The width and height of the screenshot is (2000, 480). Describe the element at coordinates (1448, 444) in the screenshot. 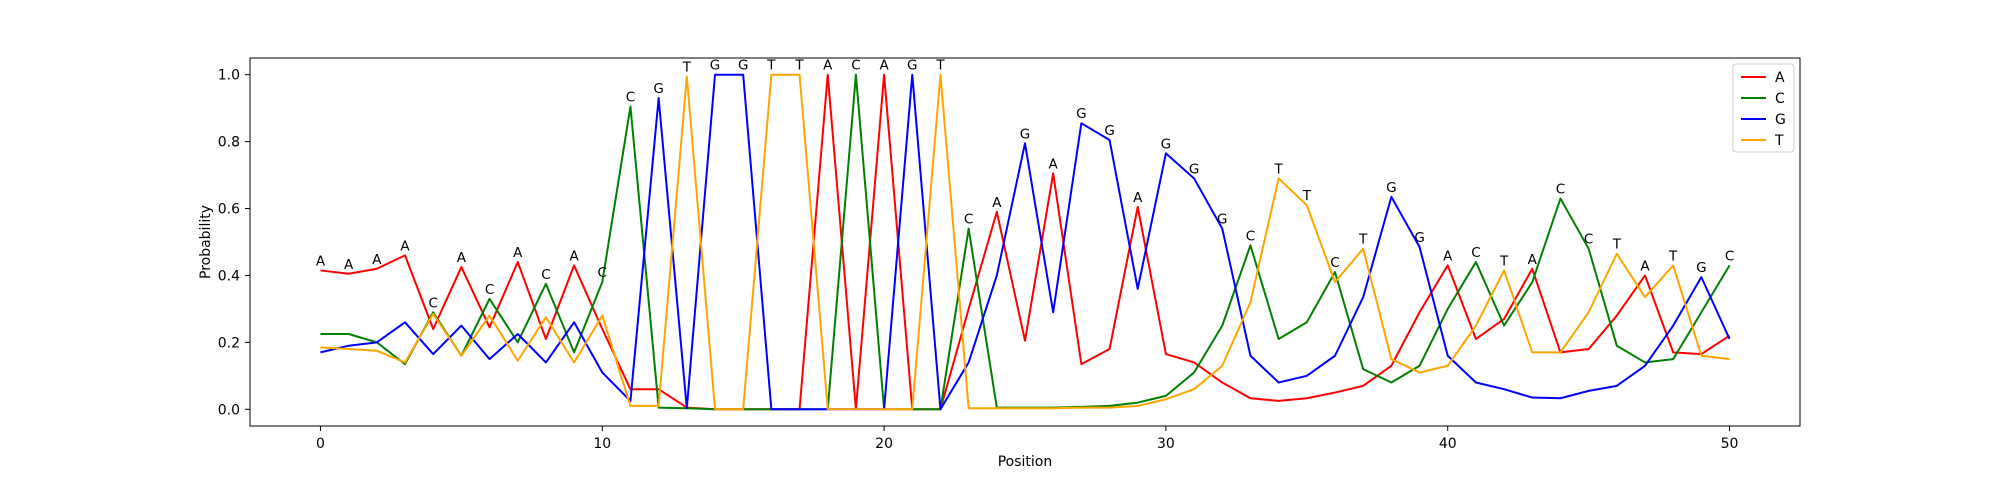

I see `x-tick-label: 40` at that location.